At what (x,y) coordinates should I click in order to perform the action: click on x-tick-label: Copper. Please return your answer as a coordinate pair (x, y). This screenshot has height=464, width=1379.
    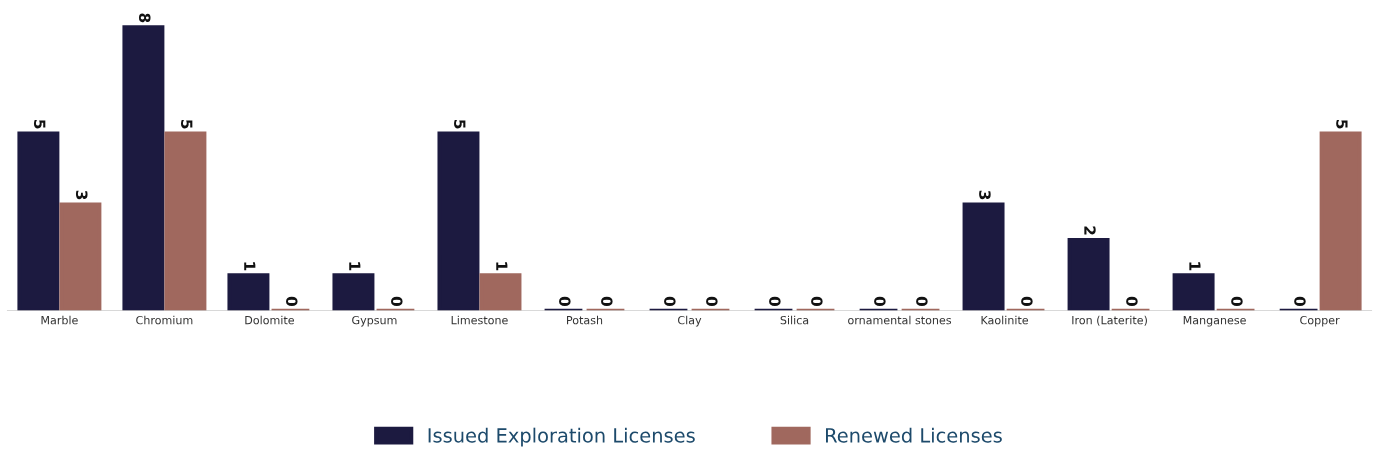
    Looking at the image, I should click on (1320, 321).